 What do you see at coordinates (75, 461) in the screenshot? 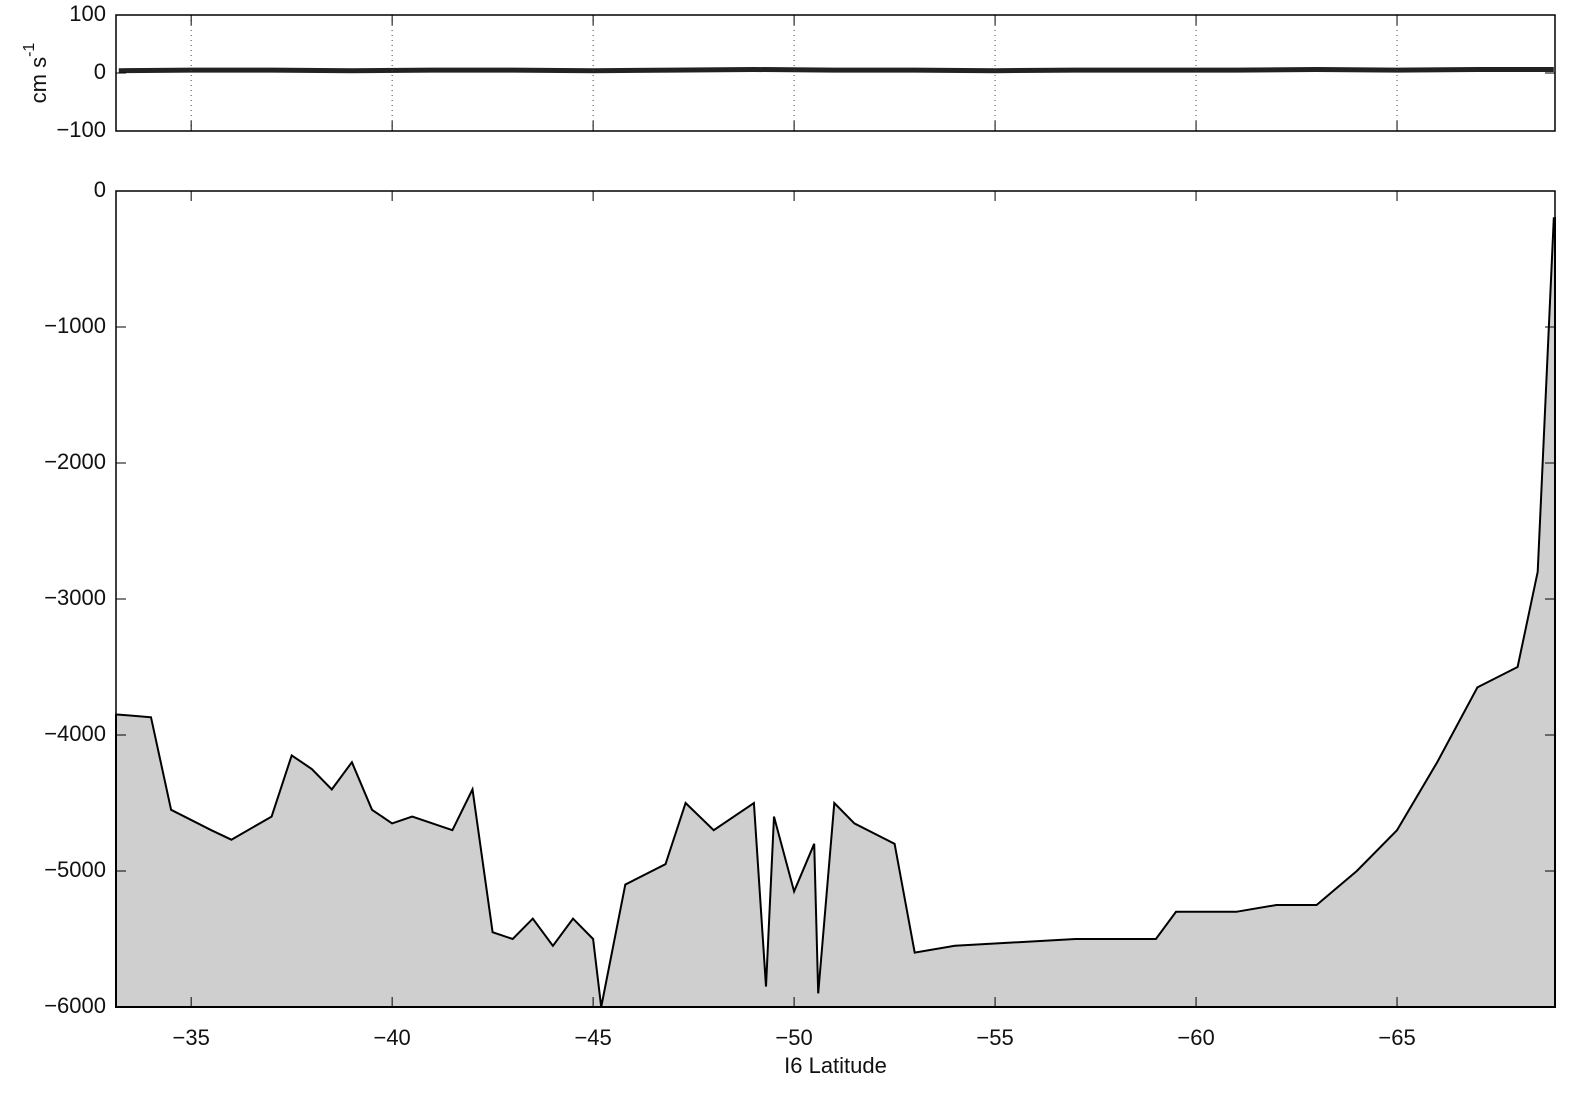
I see `y-tick-label: −2000` at bounding box center [75, 461].